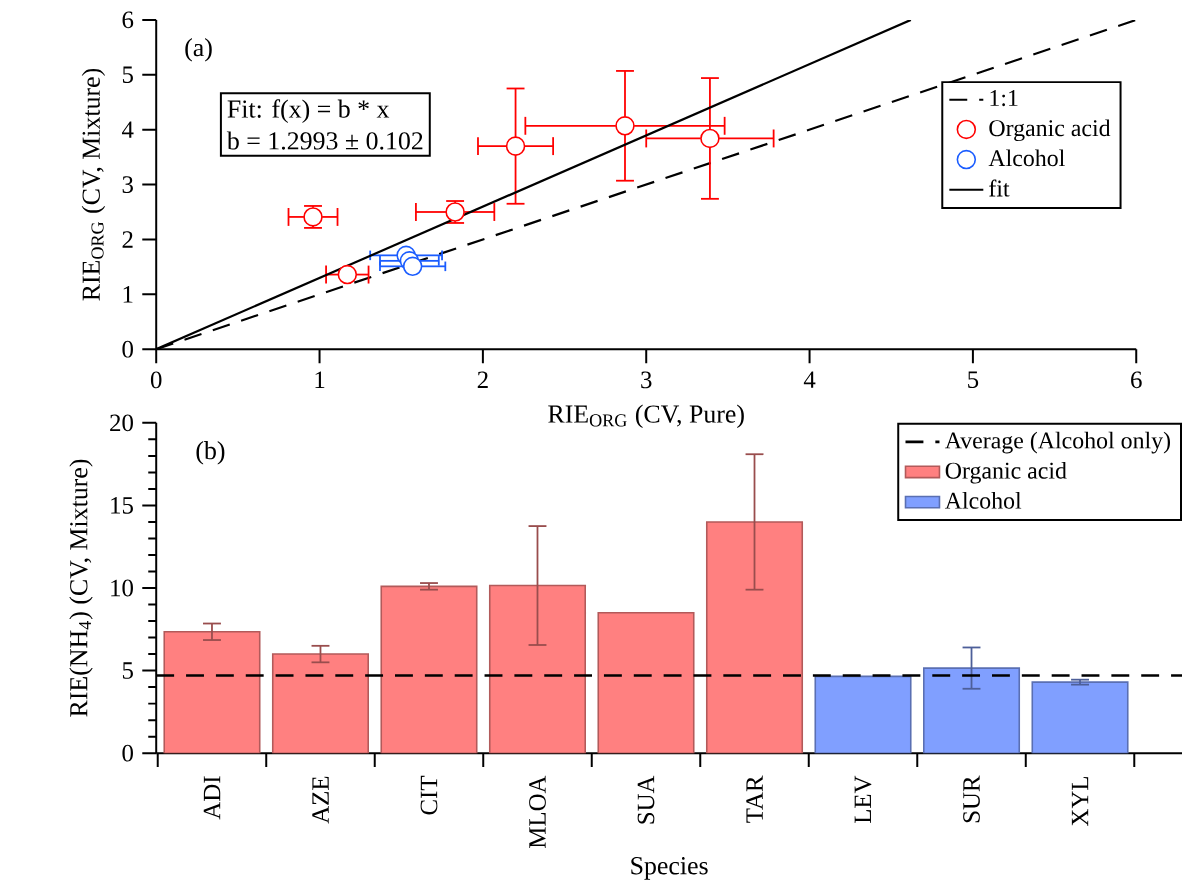  What do you see at coordinates (999, 188) in the screenshot?
I see `legend-label: fit` at bounding box center [999, 188].